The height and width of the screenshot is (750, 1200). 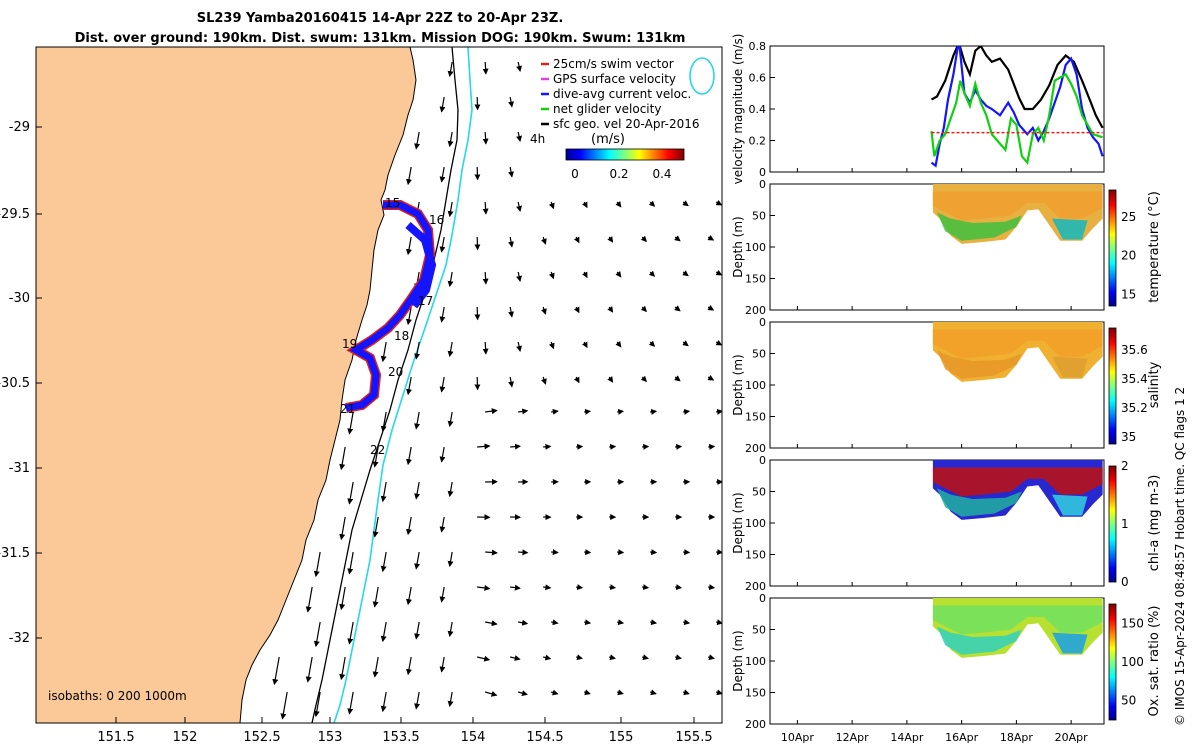 I want to click on legend-label: net glider velocity, so click(x=607, y=109).